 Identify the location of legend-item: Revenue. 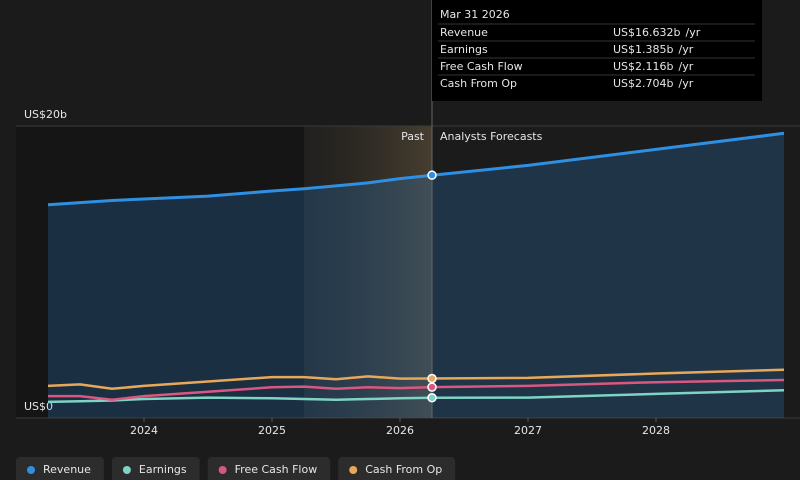
(60, 468).